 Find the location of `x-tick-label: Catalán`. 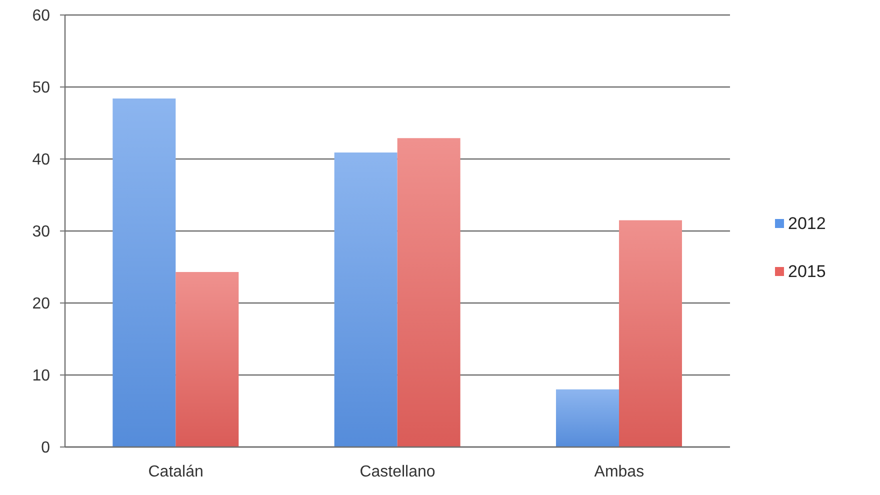

x-tick-label: Catalán is located at coordinates (176, 471).